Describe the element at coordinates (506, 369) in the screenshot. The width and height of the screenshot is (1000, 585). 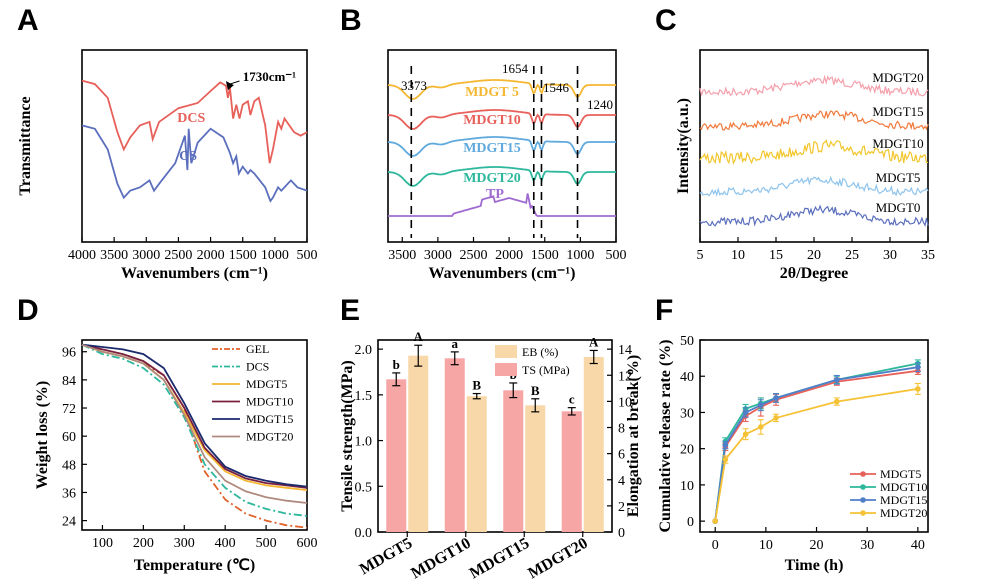
I see `legend-swatch` at that location.